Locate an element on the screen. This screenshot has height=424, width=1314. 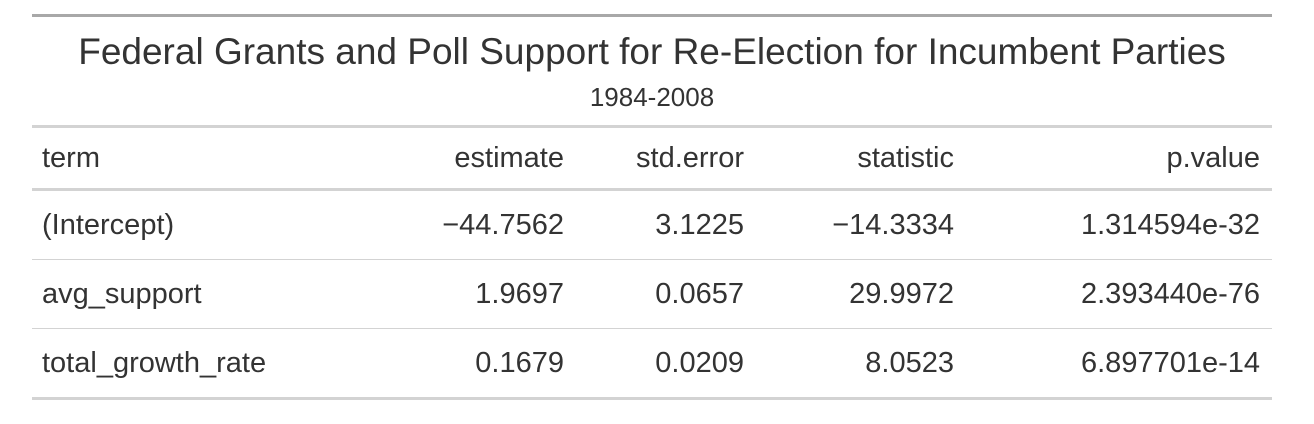
cell-term: (Intercept) is located at coordinates (197, 224).